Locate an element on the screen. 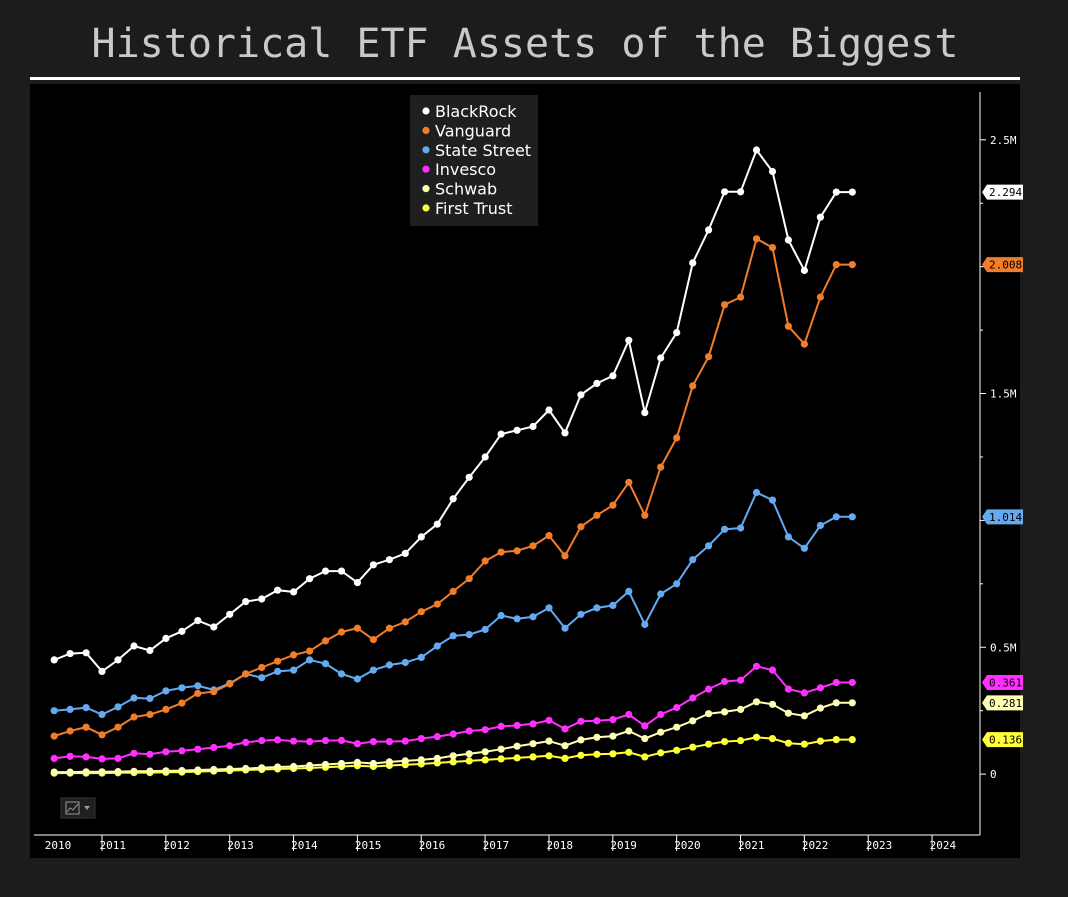 Image resolution: width=1068 pixels, height=897 pixels. y-tick-label: 0 is located at coordinates (993, 774).